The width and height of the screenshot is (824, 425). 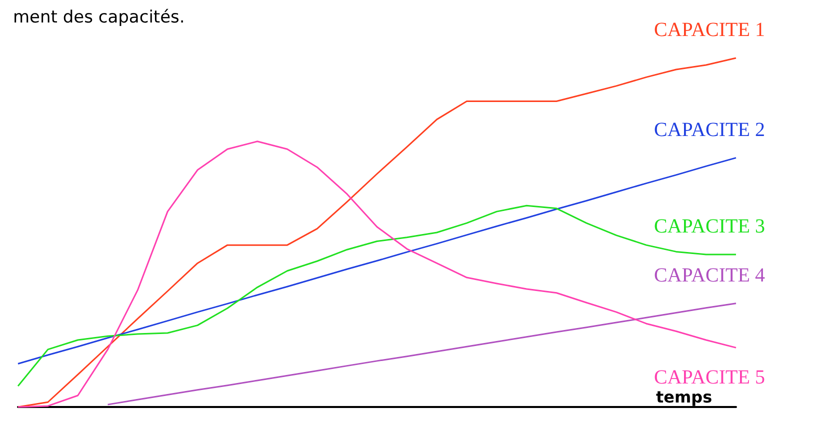 I want to click on series-label: CAPACITE 4, so click(x=709, y=275).